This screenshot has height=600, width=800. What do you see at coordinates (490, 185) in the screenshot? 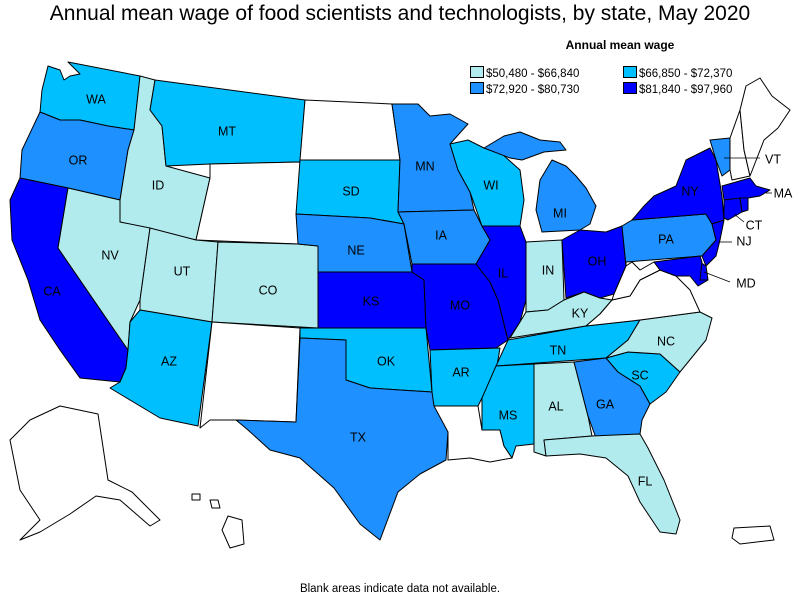
I see `state-label-wi: WI` at bounding box center [490, 185].